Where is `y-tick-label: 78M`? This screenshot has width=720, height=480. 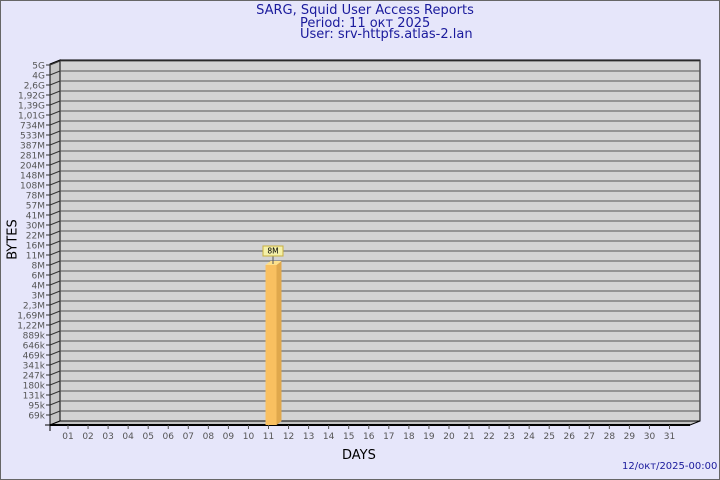 y-tick-label: 78M is located at coordinates (35, 197).